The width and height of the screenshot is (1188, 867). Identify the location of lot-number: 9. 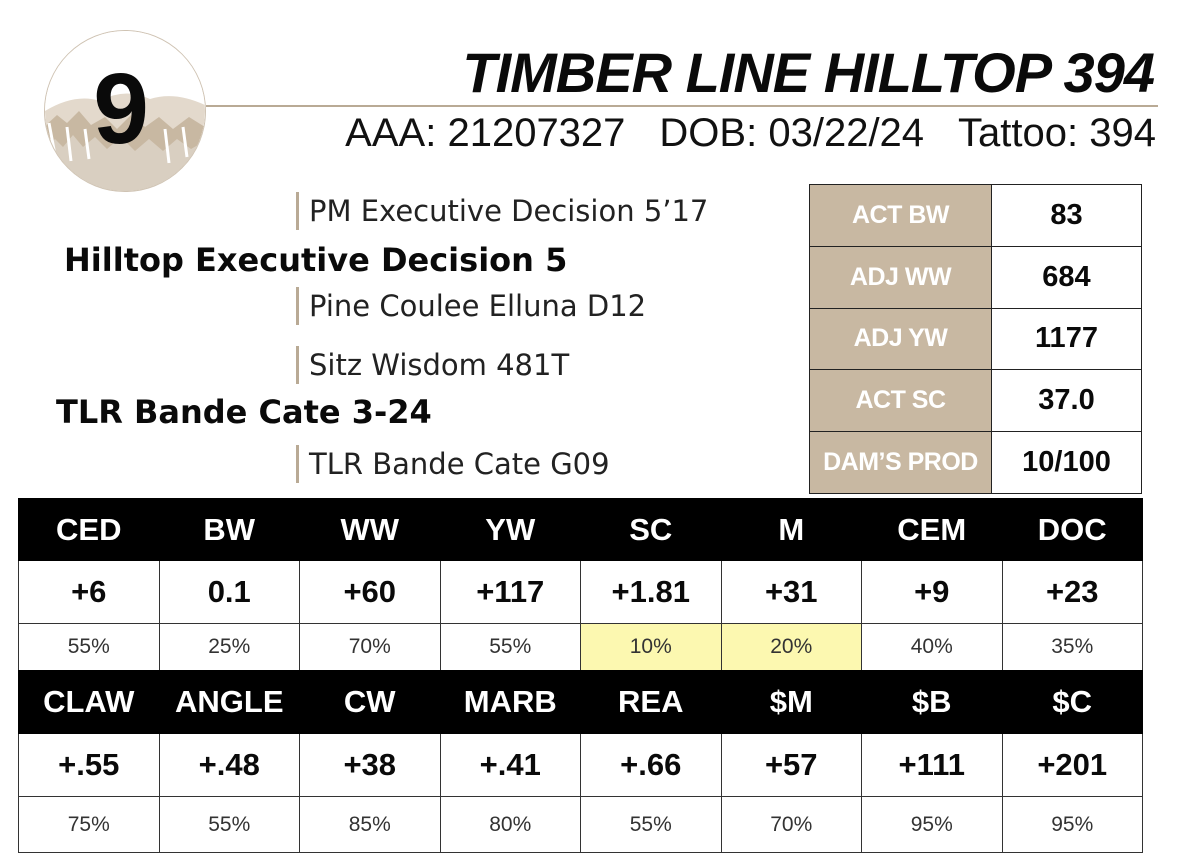
(121, 109).